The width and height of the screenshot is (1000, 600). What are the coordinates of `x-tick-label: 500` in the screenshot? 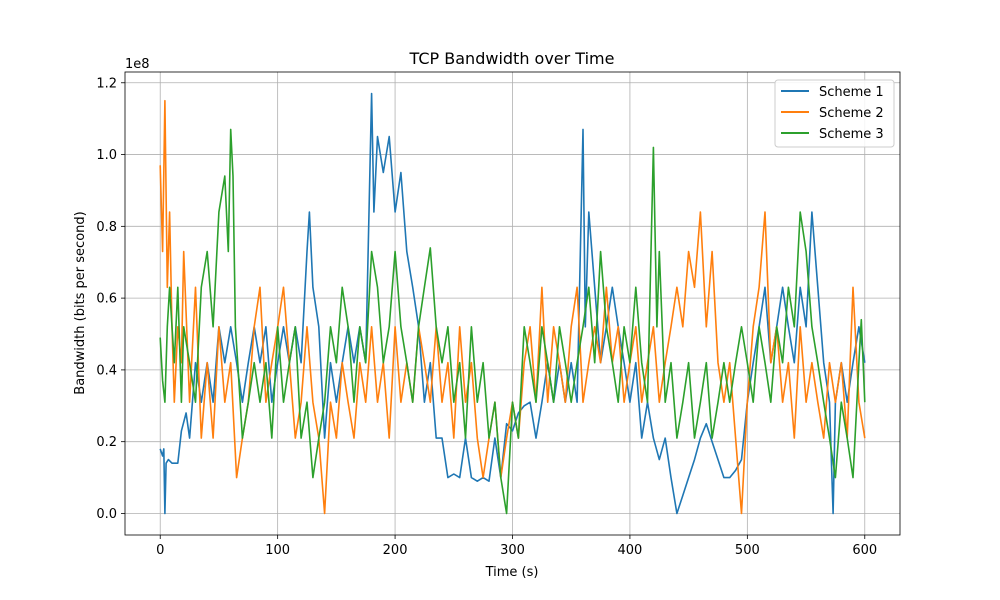 It's located at (747, 550).